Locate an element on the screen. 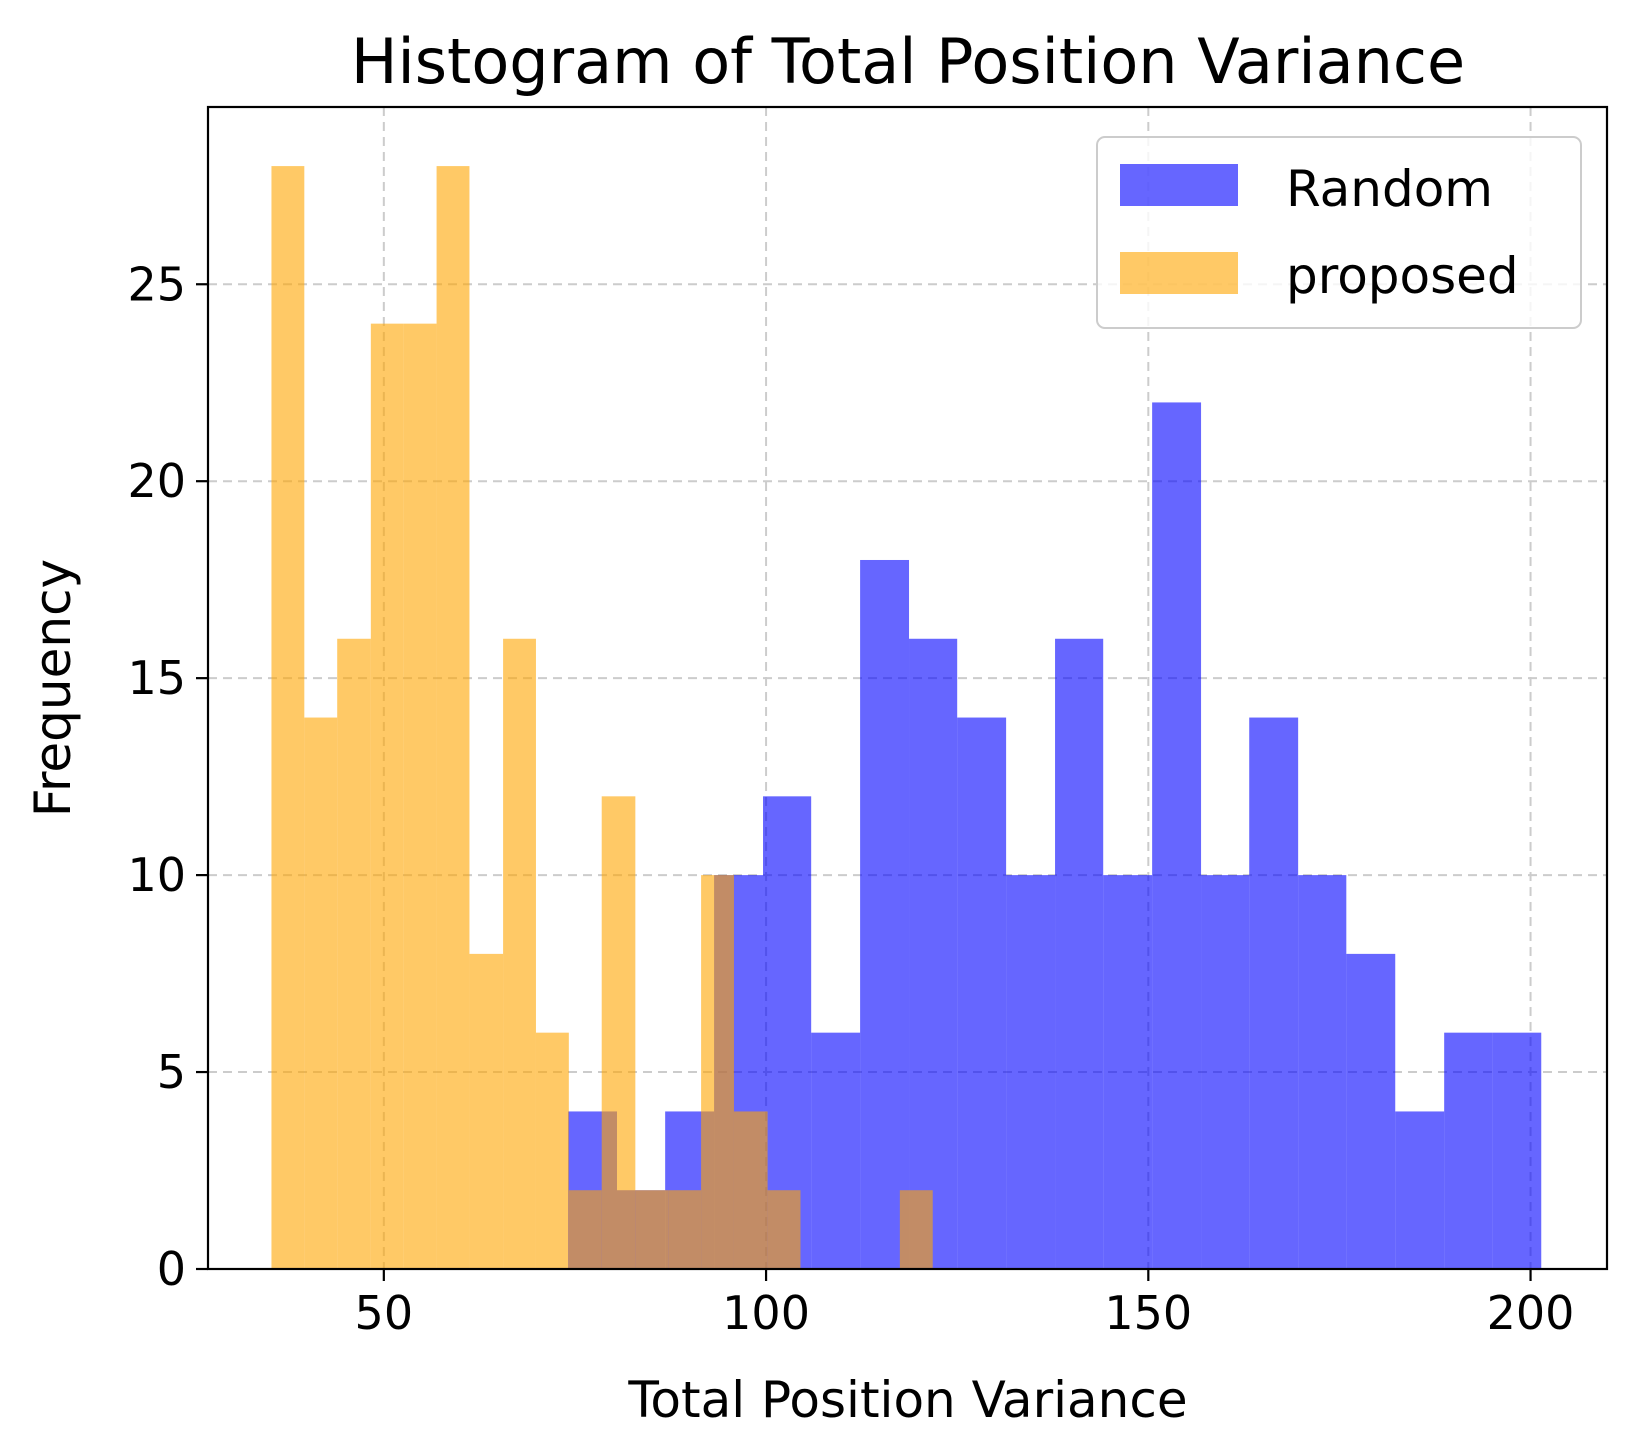 The width and height of the screenshot is (1632, 1452). legend-swatch-proposed is located at coordinates (1179, 273).